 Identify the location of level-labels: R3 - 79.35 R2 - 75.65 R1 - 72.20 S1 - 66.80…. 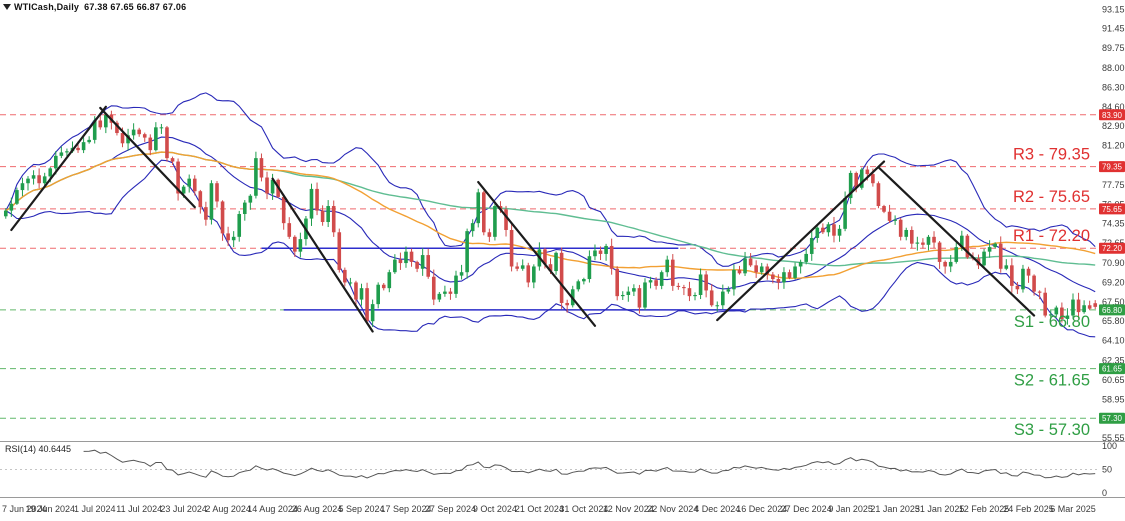
(1051, 293).